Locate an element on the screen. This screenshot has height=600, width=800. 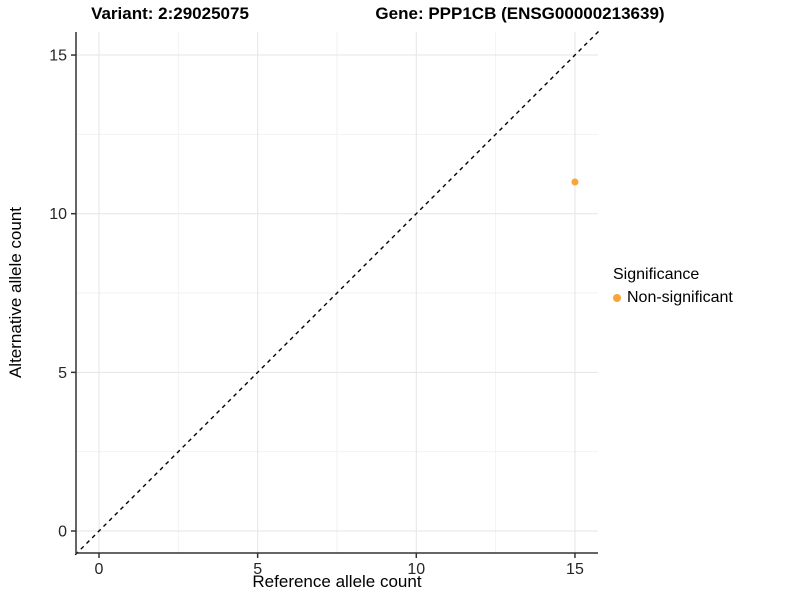
legend-title: Significance is located at coordinates (656, 274).